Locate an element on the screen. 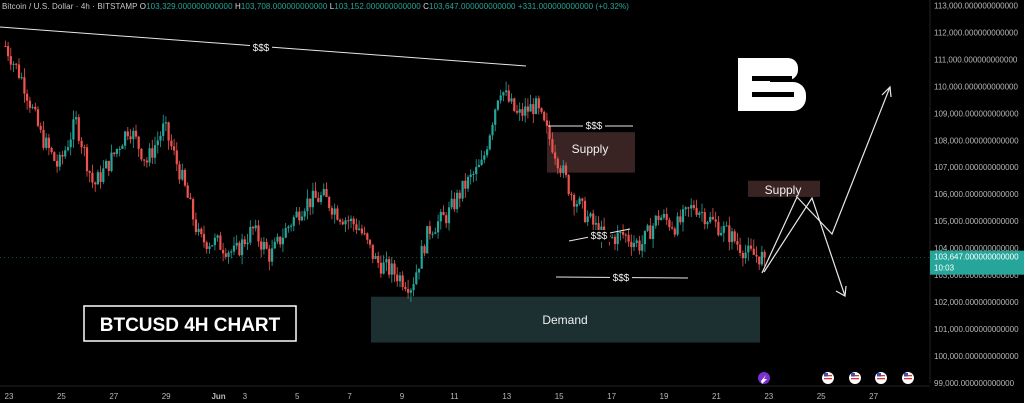 The height and width of the screenshot is (403, 1024). price-tick-label: 111,000.000000000000 is located at coordinates (976, 59).